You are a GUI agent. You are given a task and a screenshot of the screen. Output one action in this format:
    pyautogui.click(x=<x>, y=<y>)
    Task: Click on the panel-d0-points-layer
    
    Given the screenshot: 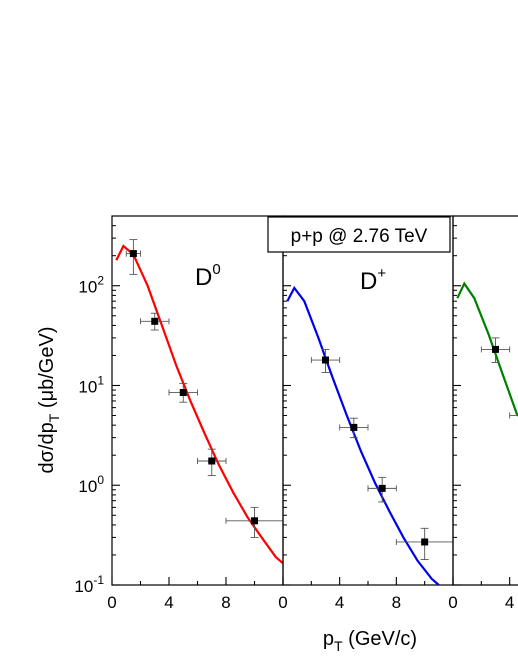 What is the action you would take?
    pyautogui.click(x=204, y=388)
    